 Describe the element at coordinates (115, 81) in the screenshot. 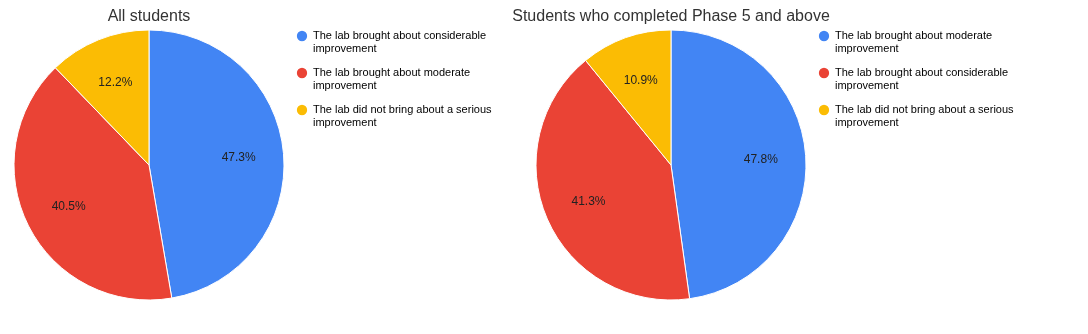

I see `data-label: 12.2%` at that location.